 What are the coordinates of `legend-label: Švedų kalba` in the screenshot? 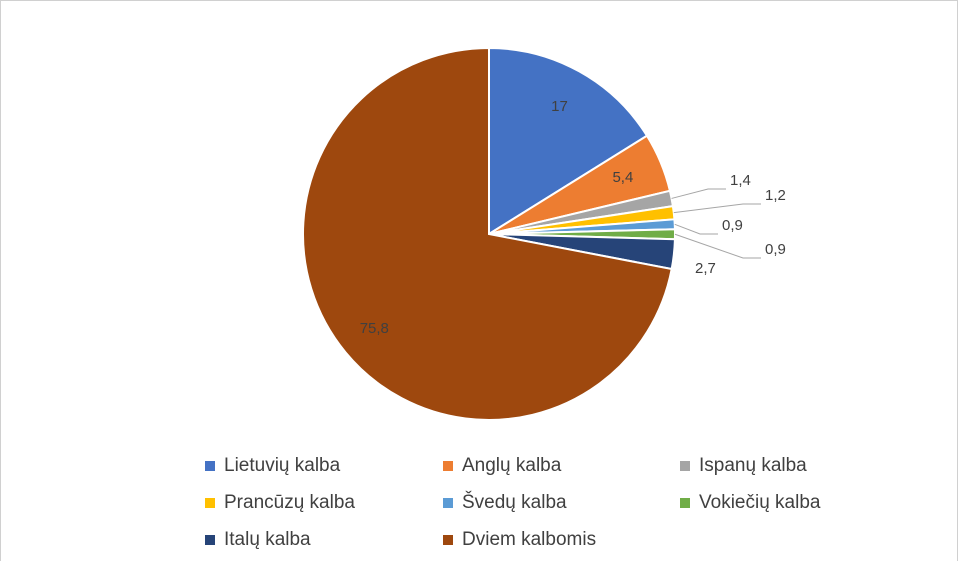 It's located at (514, 502).